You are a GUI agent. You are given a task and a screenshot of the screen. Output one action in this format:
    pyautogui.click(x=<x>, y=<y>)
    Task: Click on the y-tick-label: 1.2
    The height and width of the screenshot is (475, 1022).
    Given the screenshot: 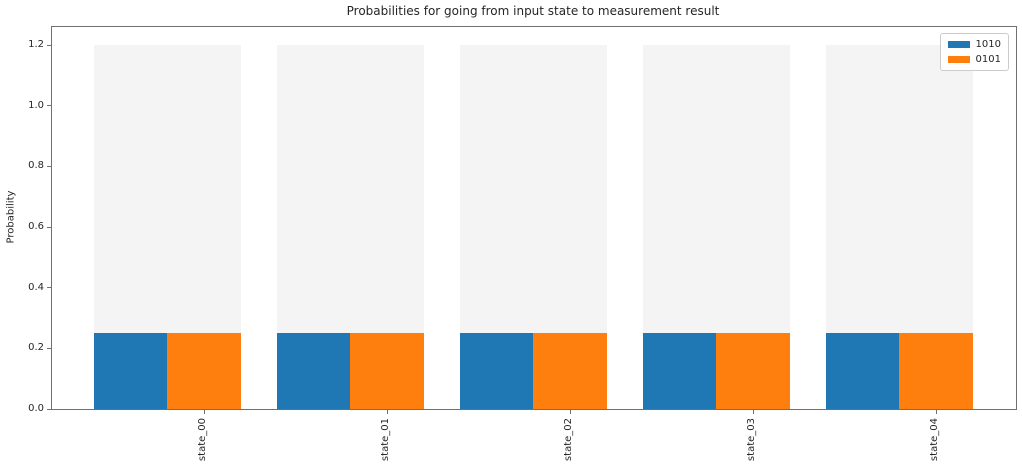 What is the action you would take?
    pyautogui.click(x=36, y=45)
    